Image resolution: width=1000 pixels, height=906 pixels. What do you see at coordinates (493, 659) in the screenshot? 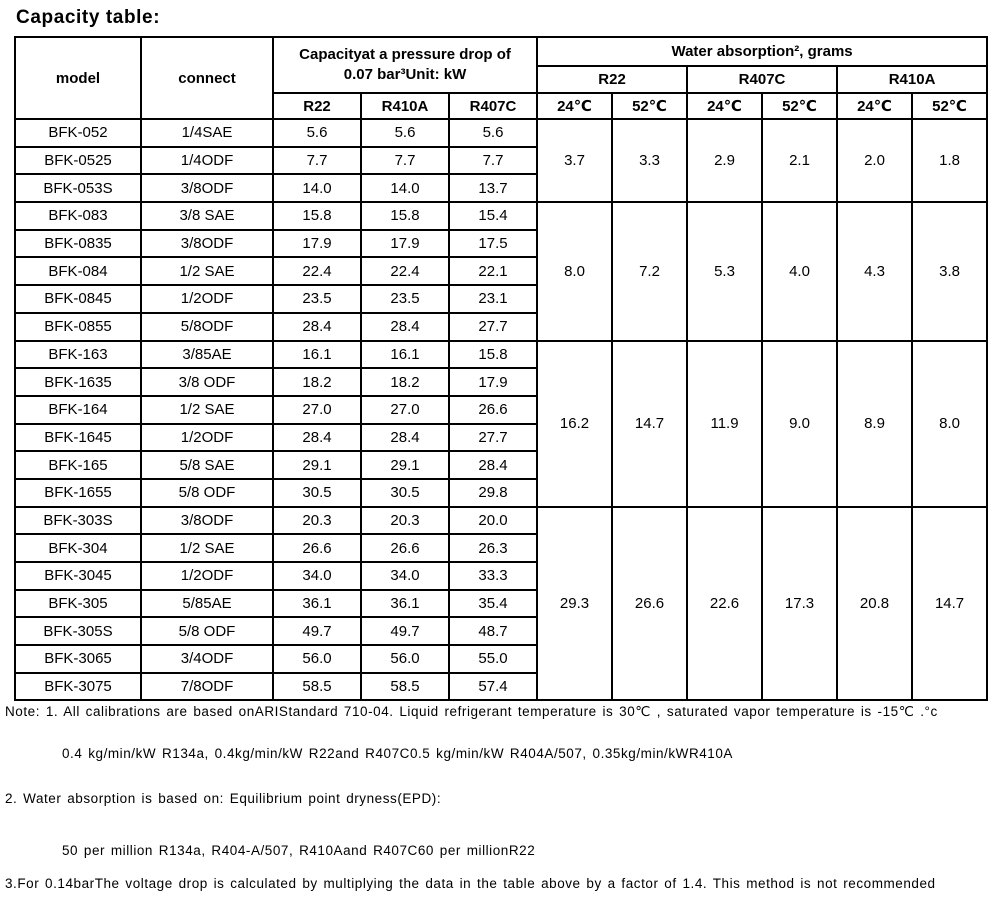
I see `capacity-r407c-cell: 55.0` at bounding box center [493, 659].